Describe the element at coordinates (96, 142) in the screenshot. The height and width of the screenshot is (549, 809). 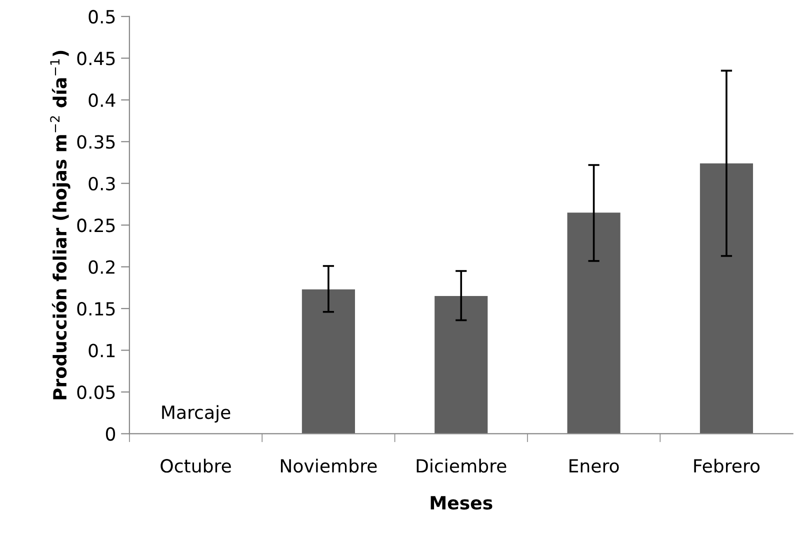
I see `y-tick-label: 0.35` at that location.